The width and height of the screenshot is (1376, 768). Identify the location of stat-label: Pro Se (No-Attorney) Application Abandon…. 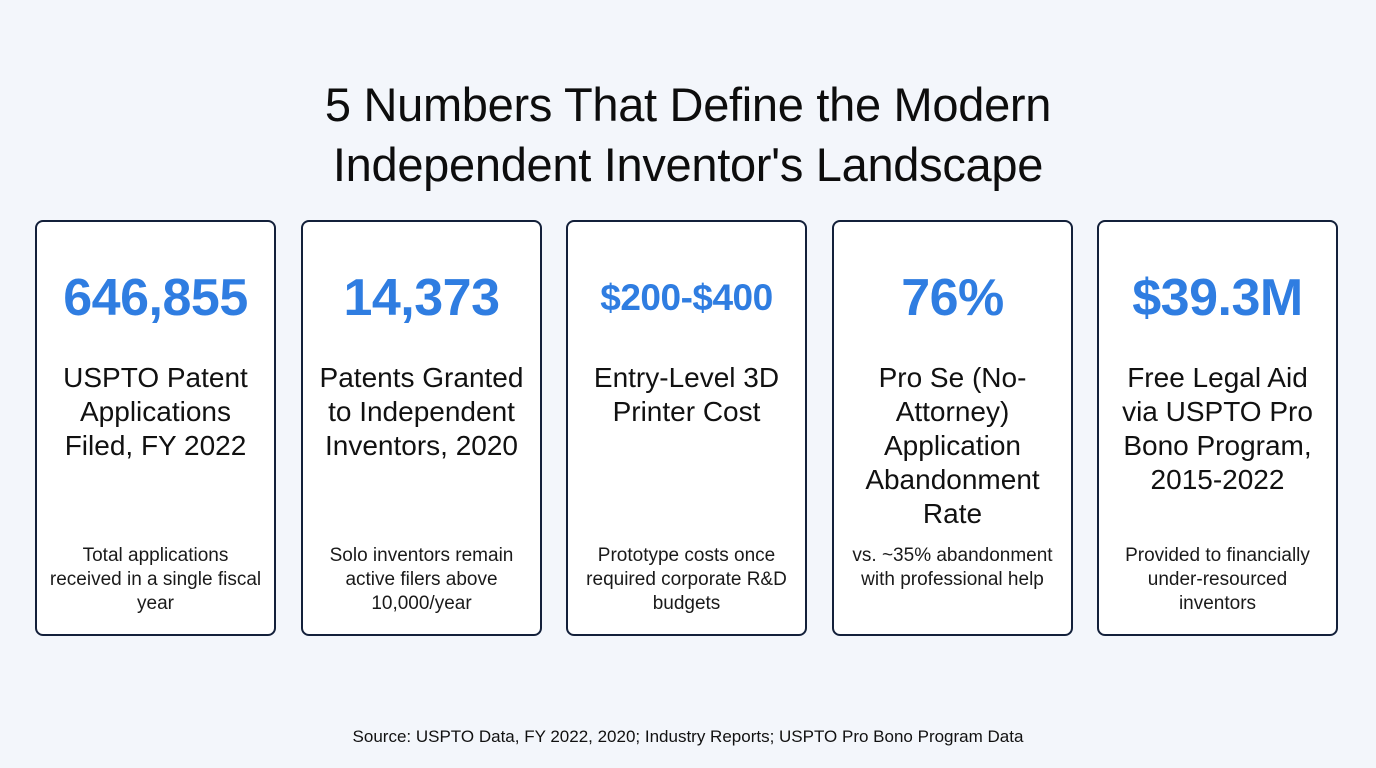
(952, 445).